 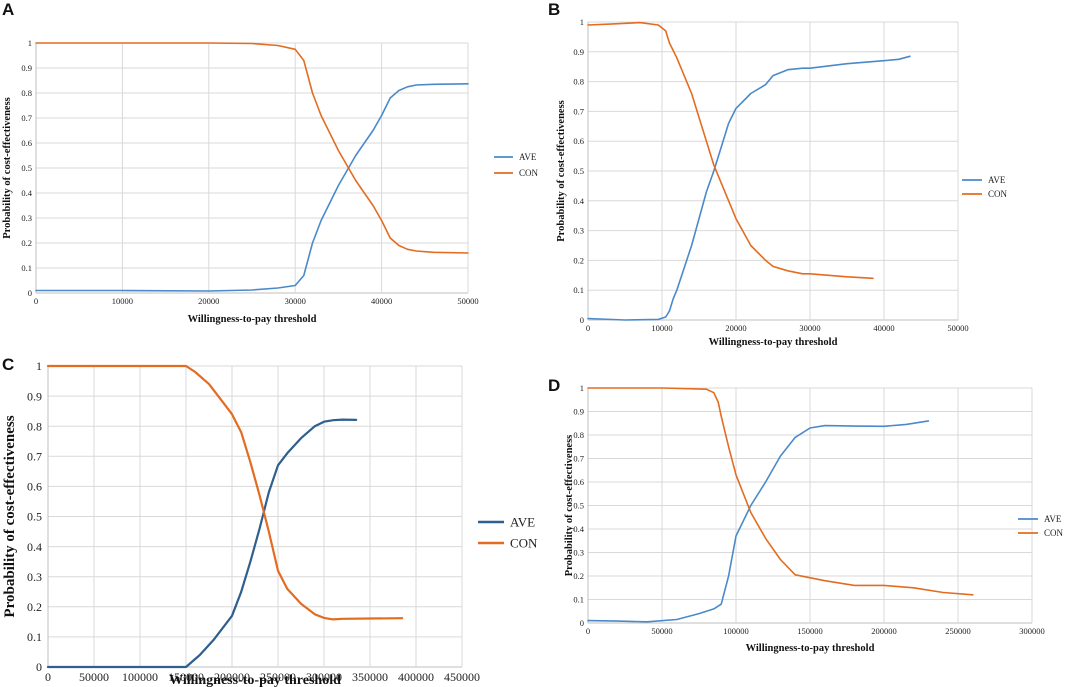 I want to click on x-tick-label: 450000, so click(x=462, y=677).